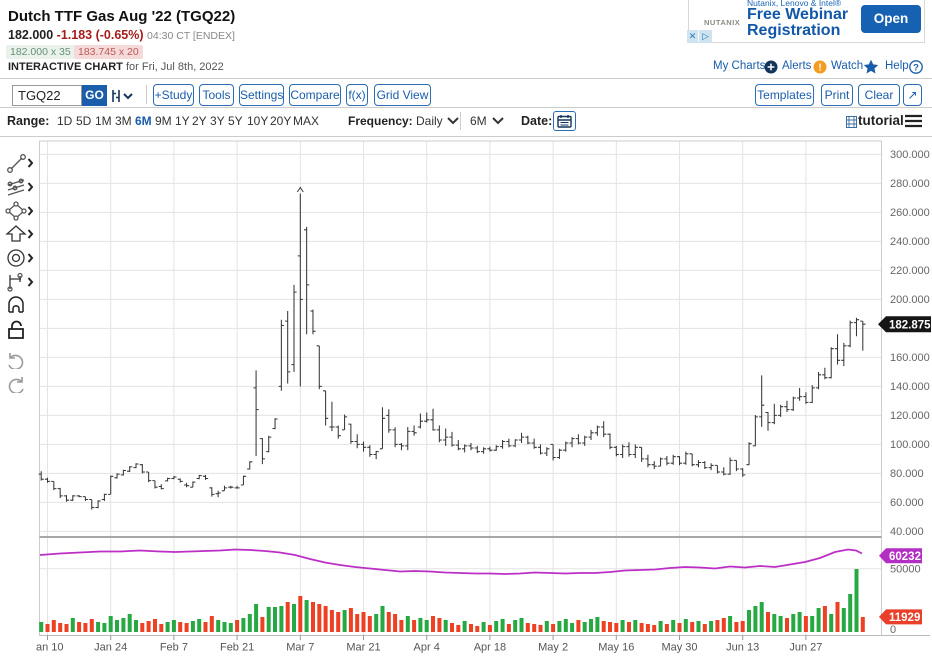  I want to click on svg-text: 40.000, so click(907, 532).